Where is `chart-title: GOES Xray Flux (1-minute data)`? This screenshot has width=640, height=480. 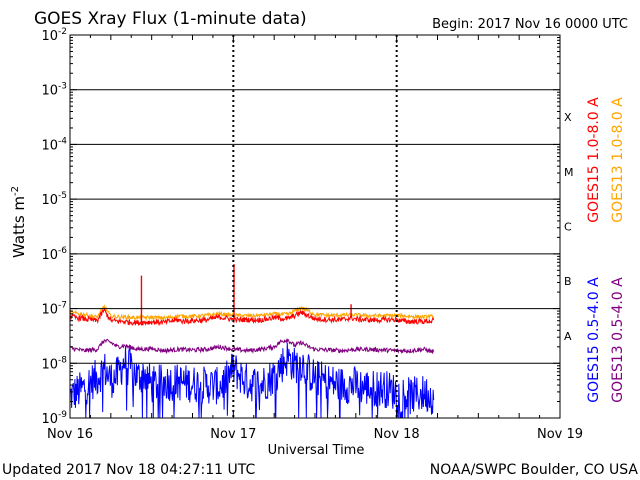
chart-title: GOES Xray Flux (1-minute data) is located at coordinates (170, 19).